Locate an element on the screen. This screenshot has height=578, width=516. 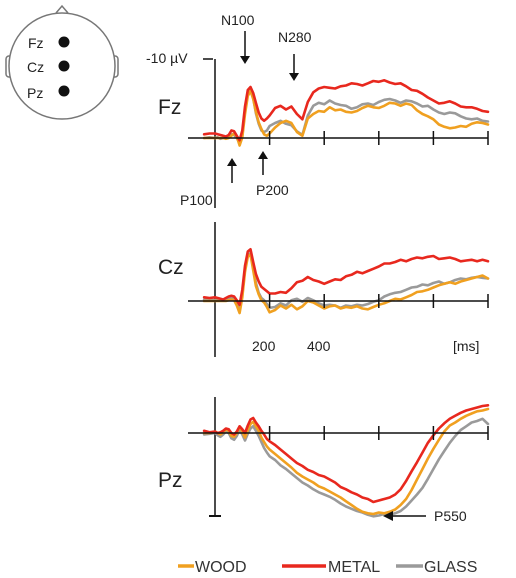
panel-pz: Pz is located at coordinates (324, 457).